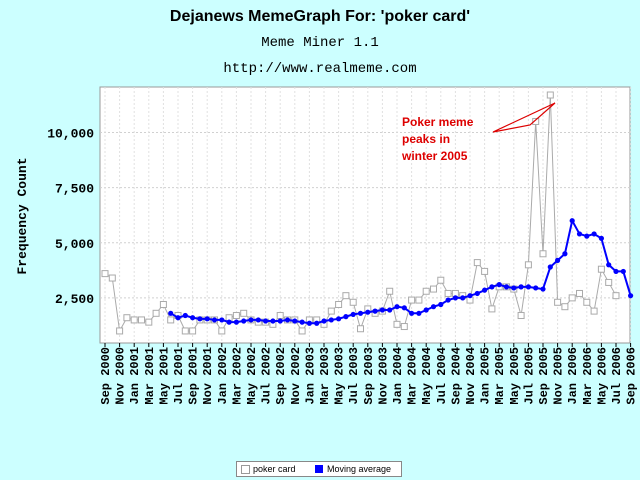  What do you see at coordinates (74, 244) in the screenshot?
I see `y-tick-label: 5,000` at bounding box center [74, 244].